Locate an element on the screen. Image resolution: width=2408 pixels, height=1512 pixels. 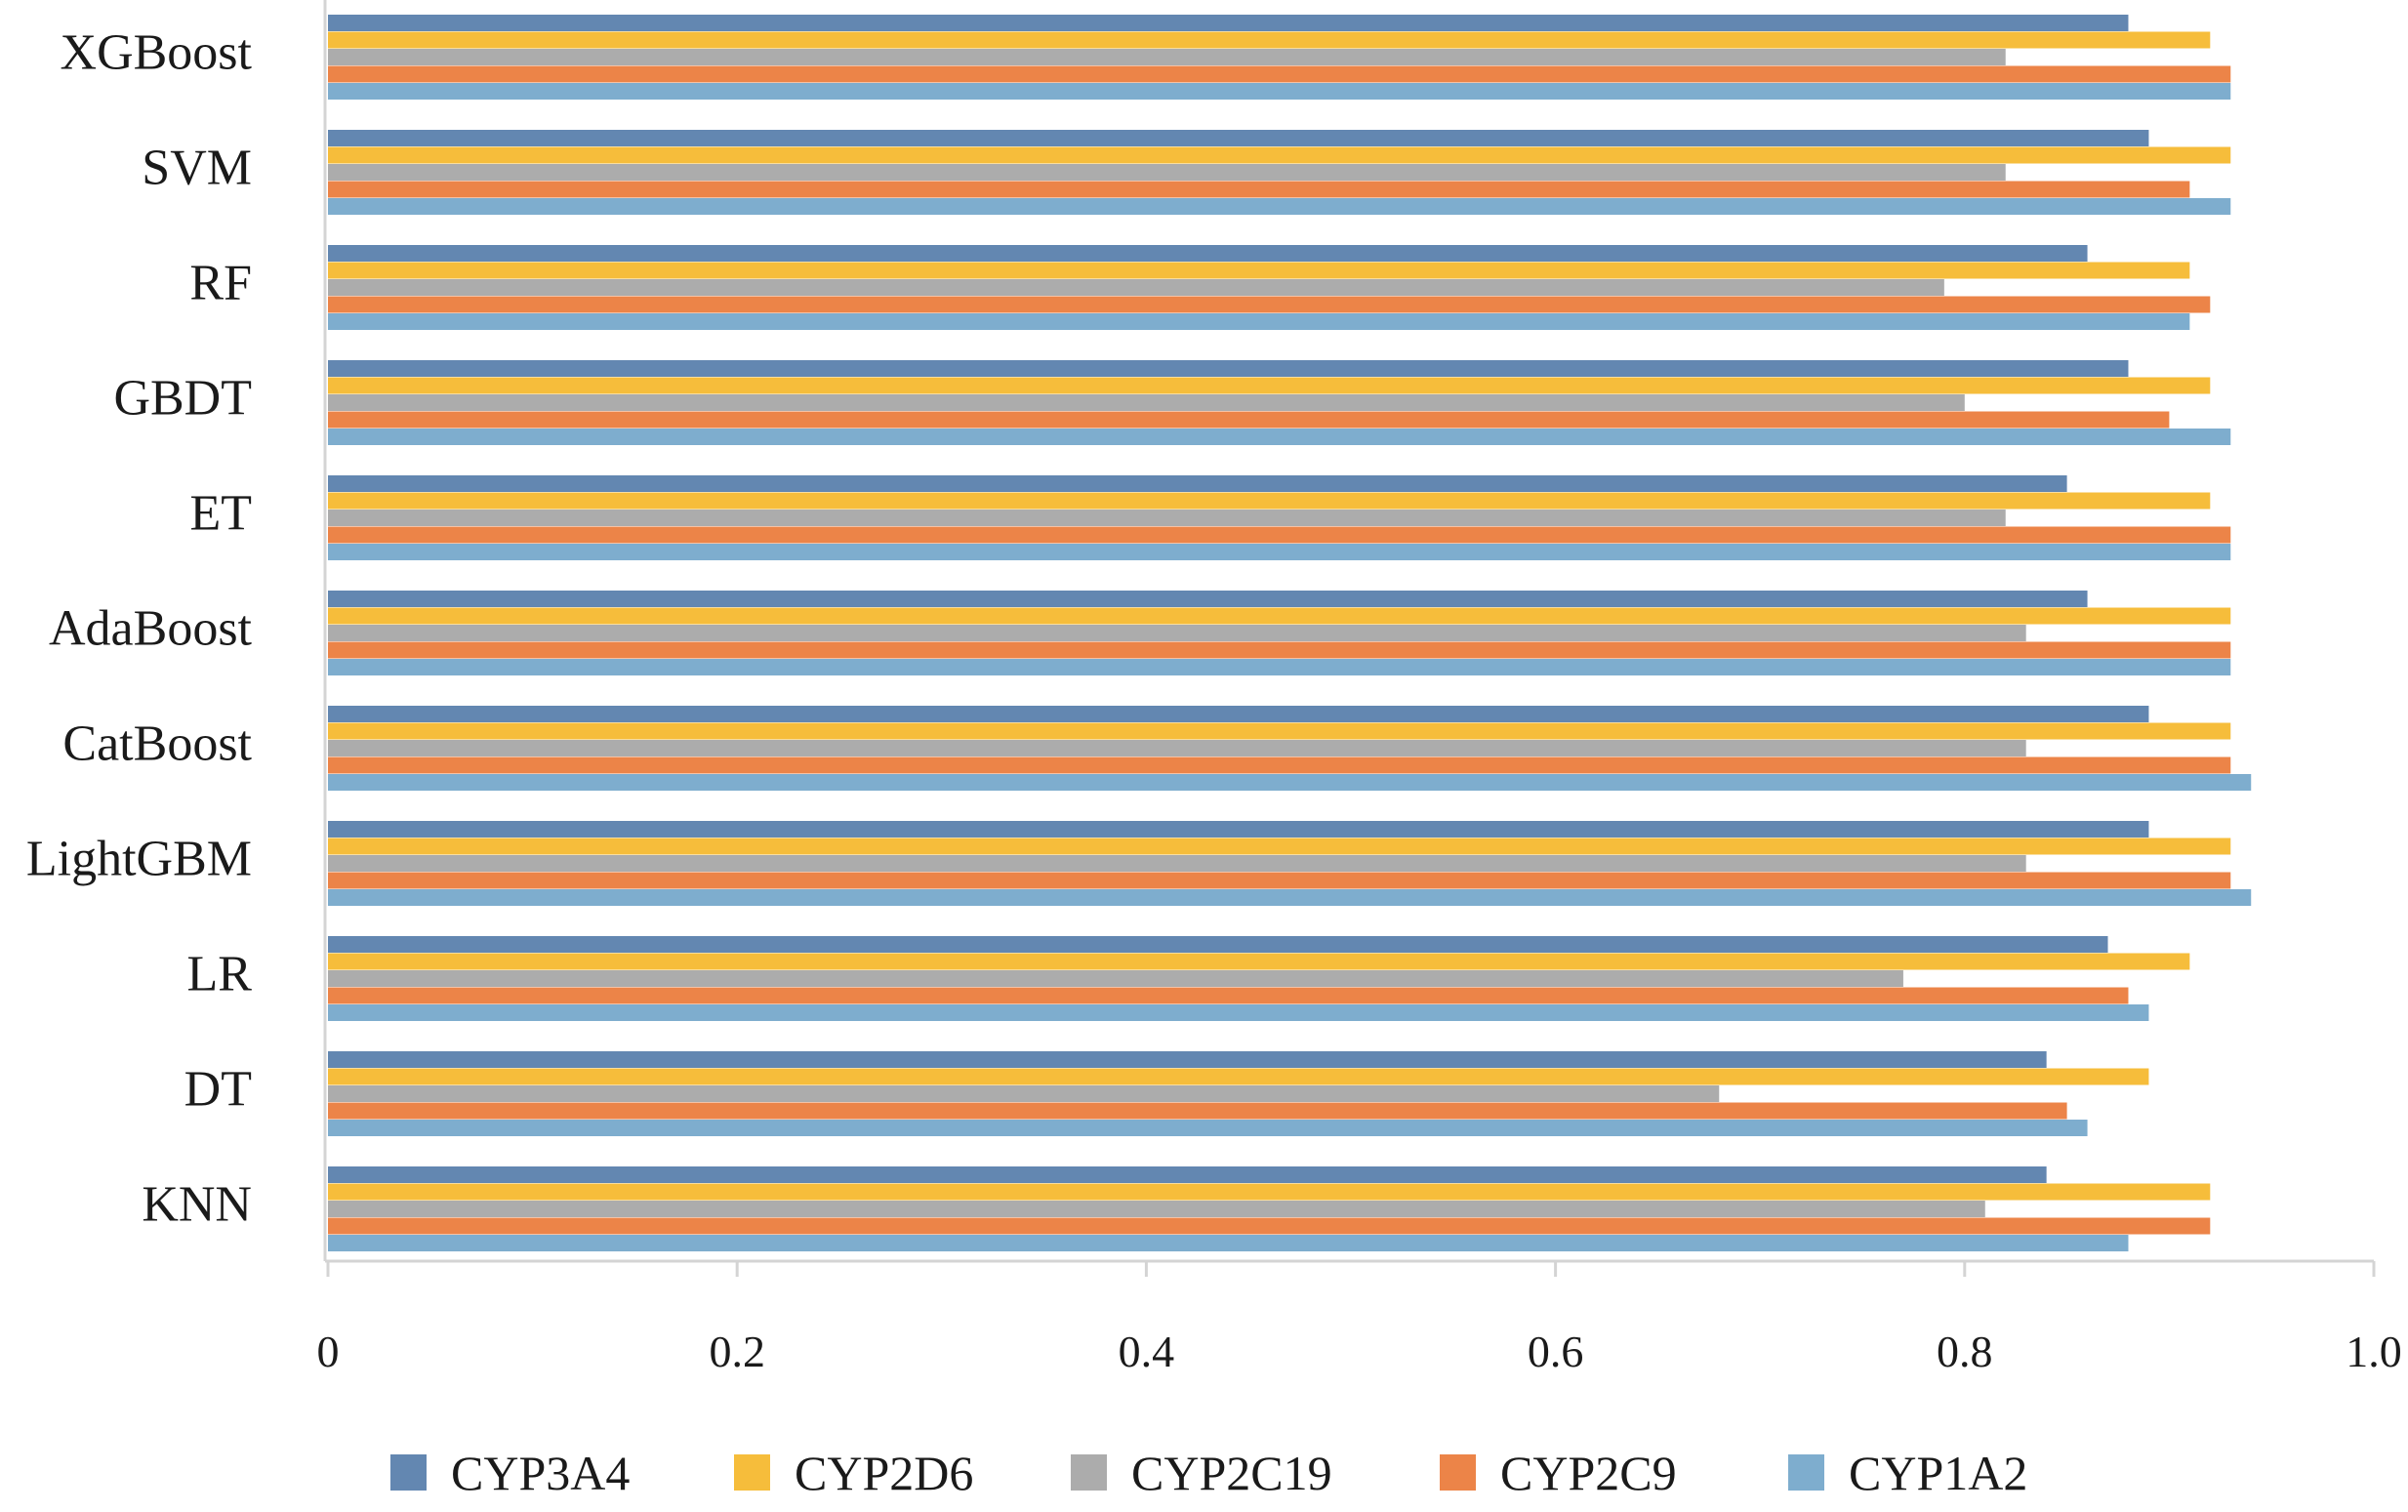
x-tick-label: 0 is located at coordinates (328, 1351).